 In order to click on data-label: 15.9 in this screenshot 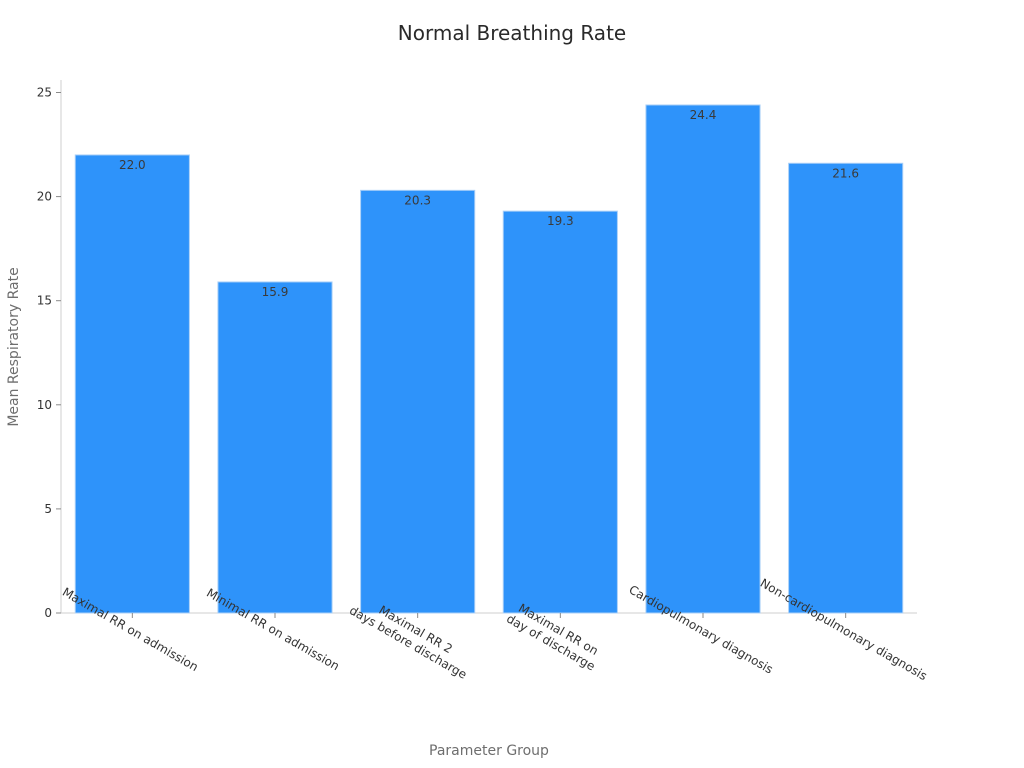, I will do `click(275, 292)`.